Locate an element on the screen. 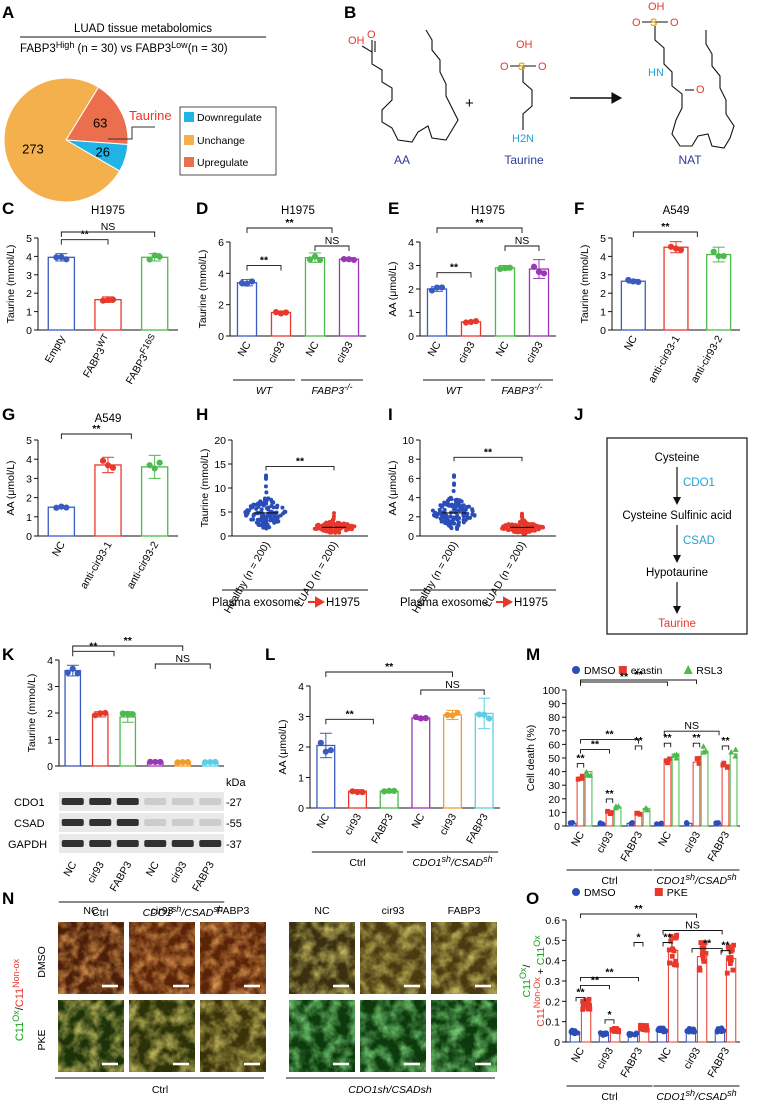 The height and width of the screenshot is (1115, 760). legend-marker is located at coordinates (622, 670).